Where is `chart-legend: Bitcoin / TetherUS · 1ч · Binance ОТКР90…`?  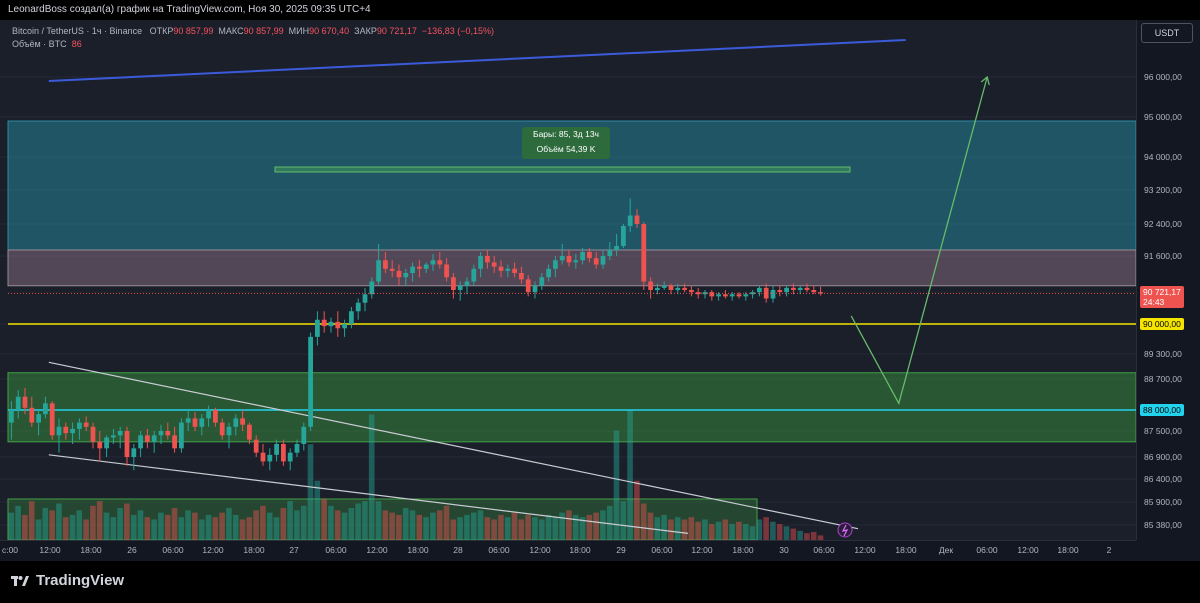 chart-legend: Bitcoin / TetherUS · 1ч · Binance ОТКР90… is located at coordinates (253, 38).